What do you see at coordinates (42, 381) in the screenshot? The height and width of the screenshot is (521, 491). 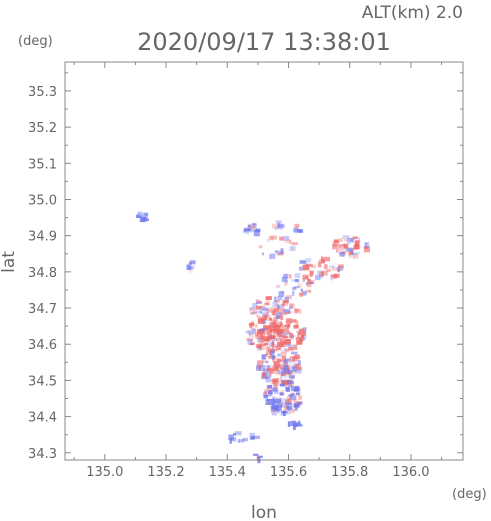 I see `y-tick-label: 34.5` at bounding box center [42, 381].